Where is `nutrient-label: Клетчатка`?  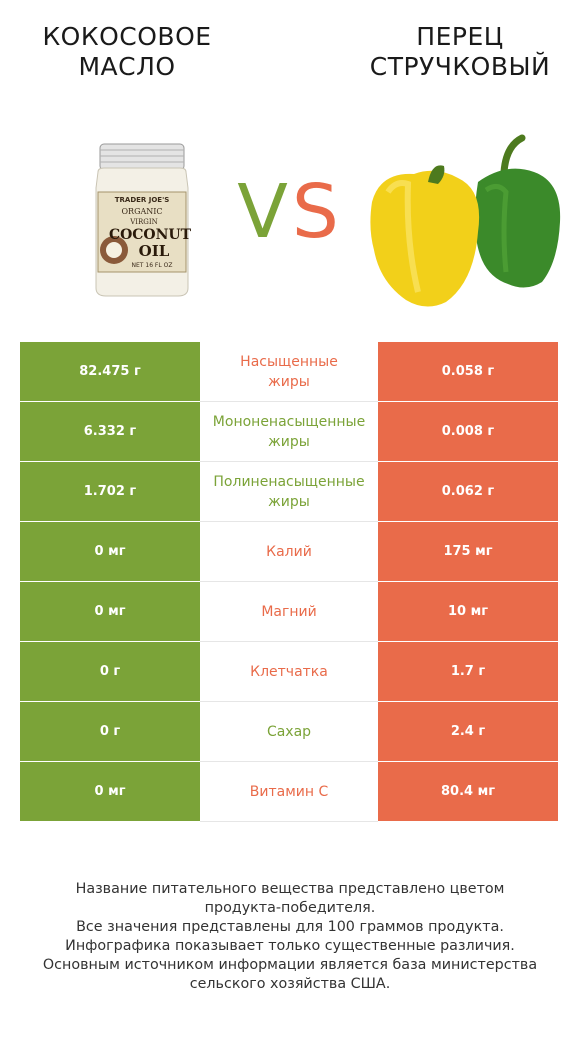
nutrient-label: Клетчатка is located at coordinates (289, 672).